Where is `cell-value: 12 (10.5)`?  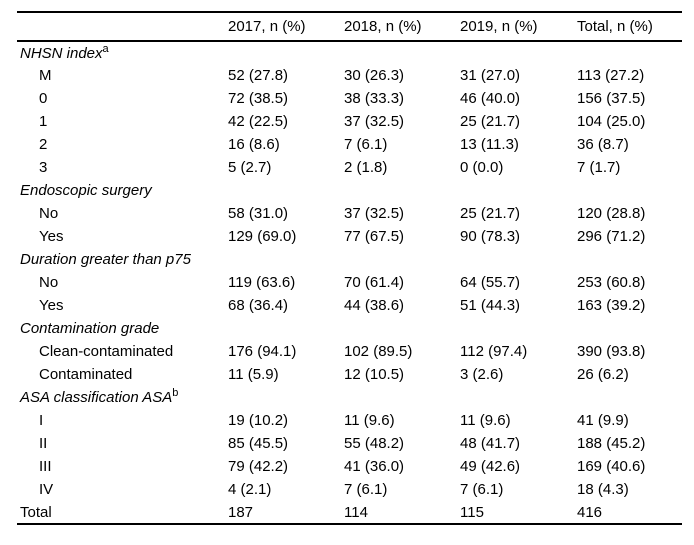 cell-value: 12 (10.5) is located at coordinates (374, 374).